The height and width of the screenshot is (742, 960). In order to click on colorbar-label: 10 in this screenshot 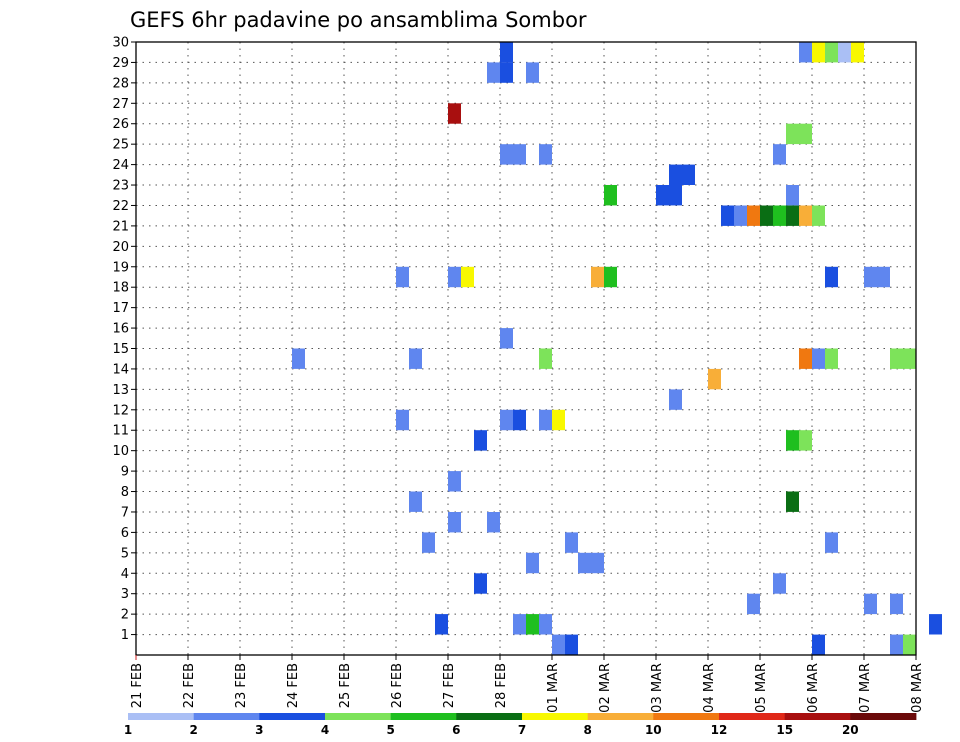, I will do `click(653, 730)`.